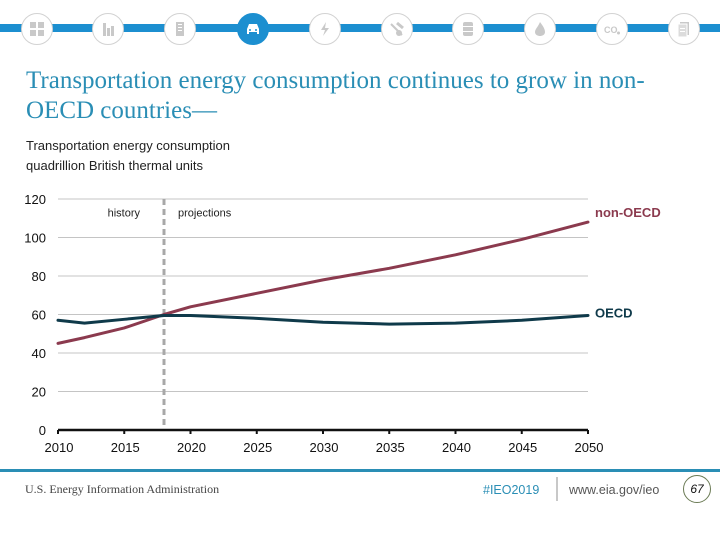 This screenshot has height=540, width=720. Describe the element at coordinates (128, 145) in the screenshot. I see `chart-title: Transportation energy consumption` at that location.